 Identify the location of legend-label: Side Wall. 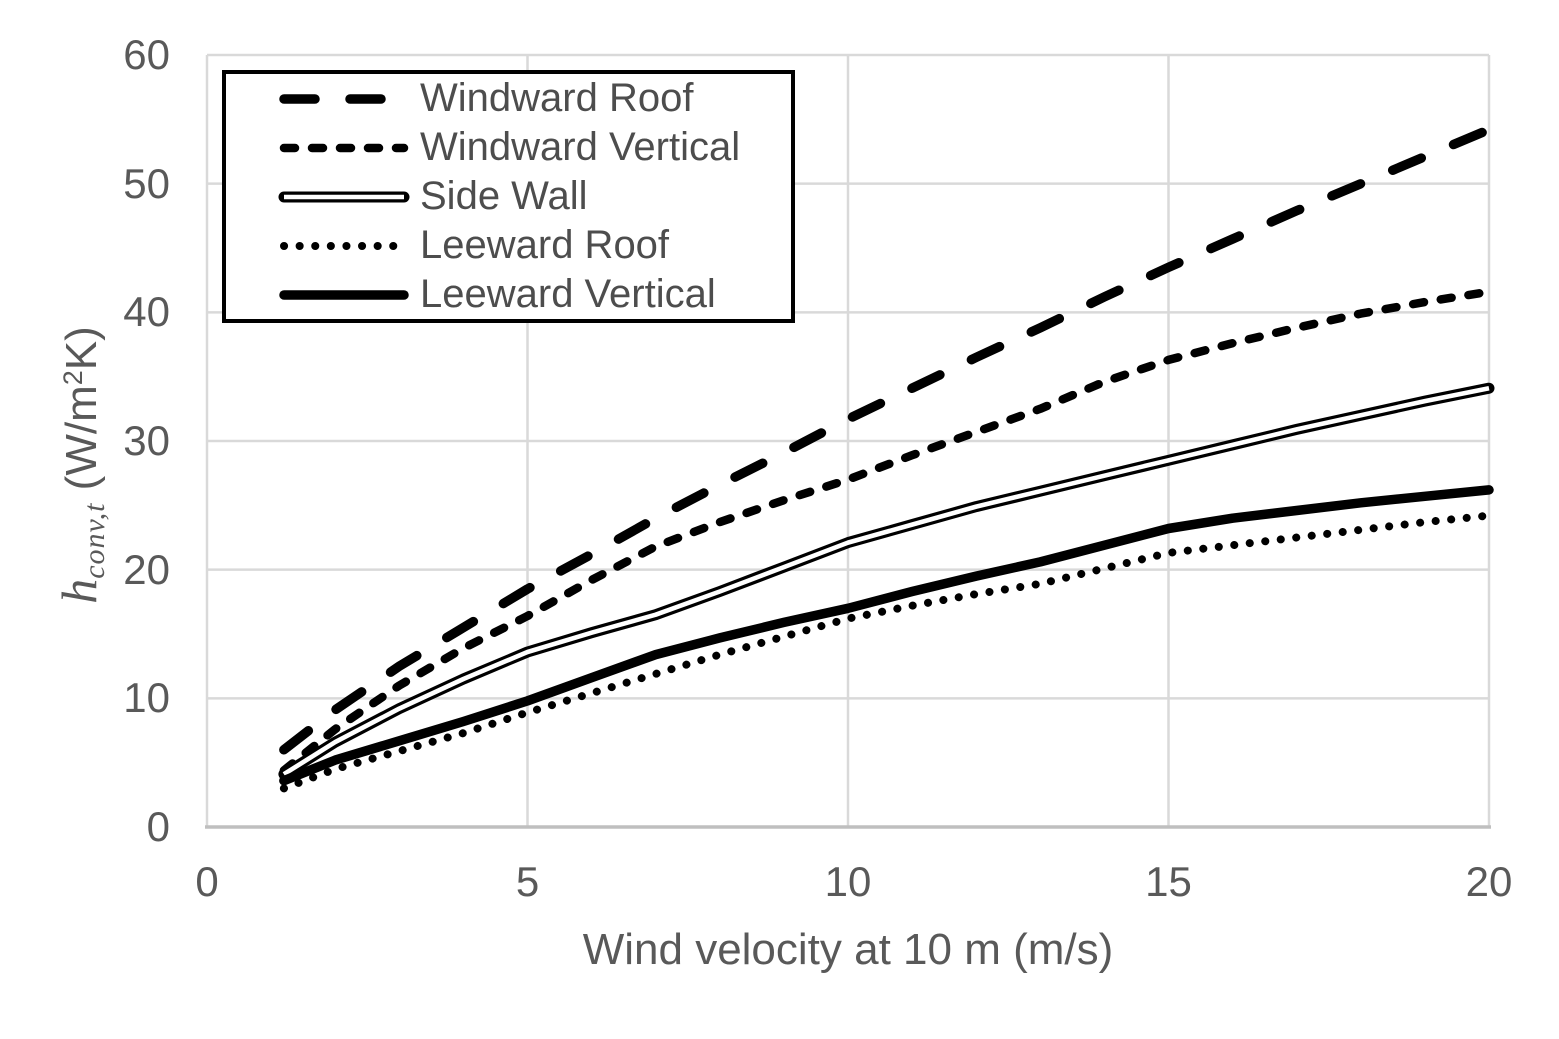
(504, 196).